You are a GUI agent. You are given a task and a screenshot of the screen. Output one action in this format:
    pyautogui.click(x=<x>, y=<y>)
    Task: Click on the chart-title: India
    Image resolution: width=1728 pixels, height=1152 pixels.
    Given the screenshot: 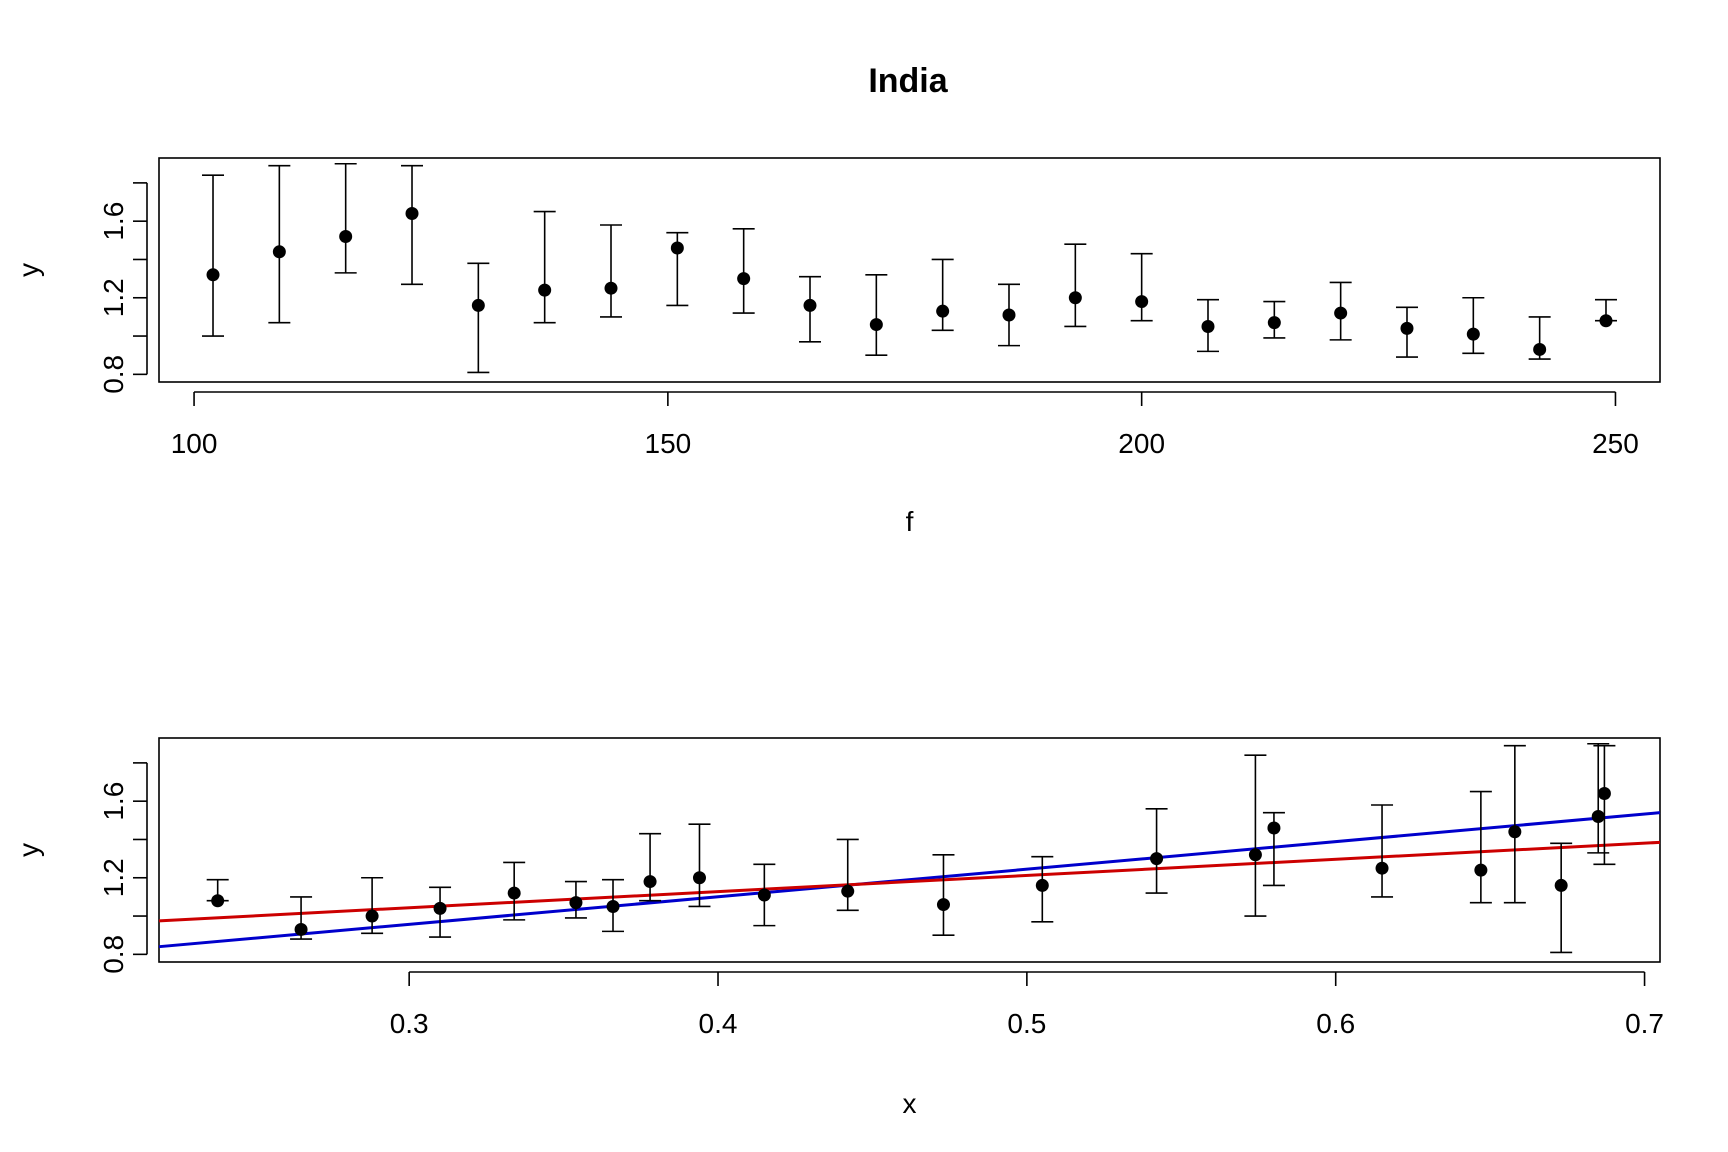 What is the action you would take?
    pyautogui.click(x=908, y=81)
    